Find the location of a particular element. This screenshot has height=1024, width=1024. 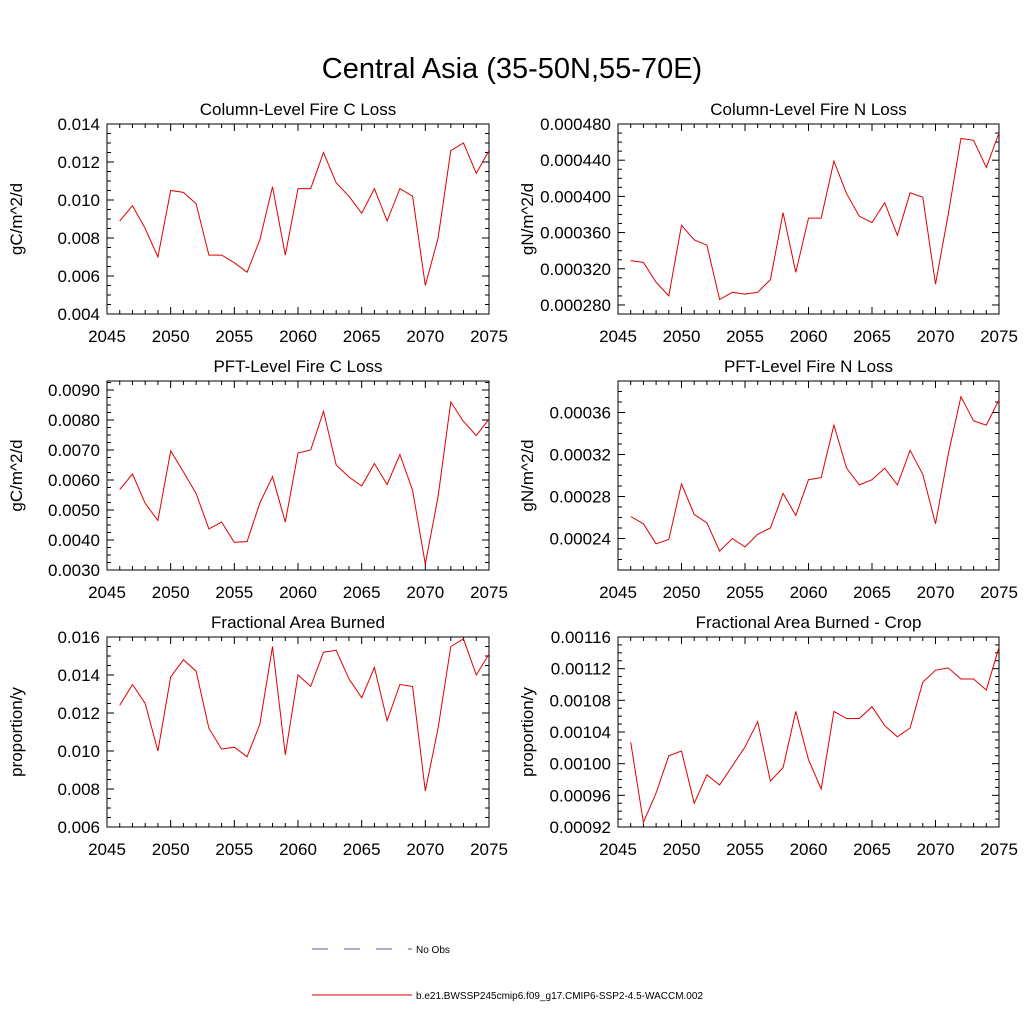

y-tick-label: 0.016 is located at coordinates (78, 637).